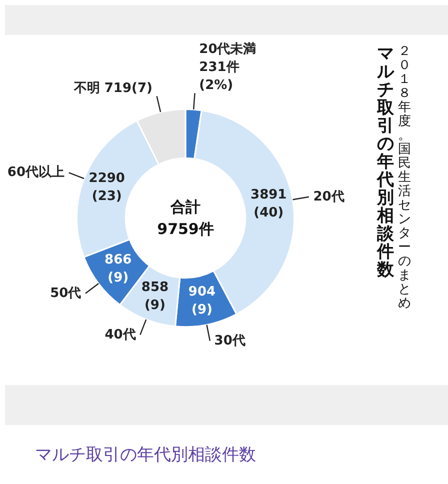  What do you see at coordinates (120, 334) in the screenshot?
I see `slice-label: 40代` at bounding box center [120, 334].